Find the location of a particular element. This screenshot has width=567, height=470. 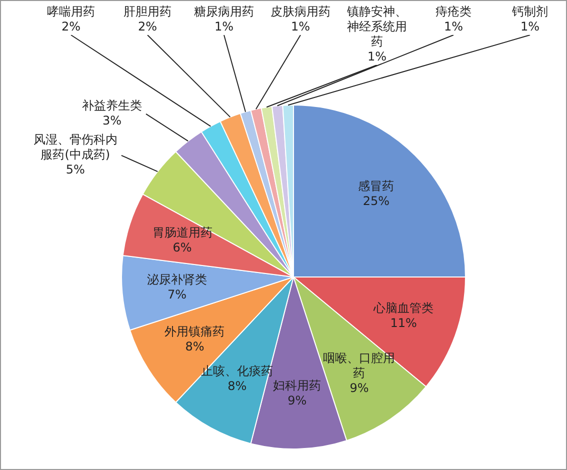

slice-label: 糖尿病用药 is located at coordinates (224, 11).